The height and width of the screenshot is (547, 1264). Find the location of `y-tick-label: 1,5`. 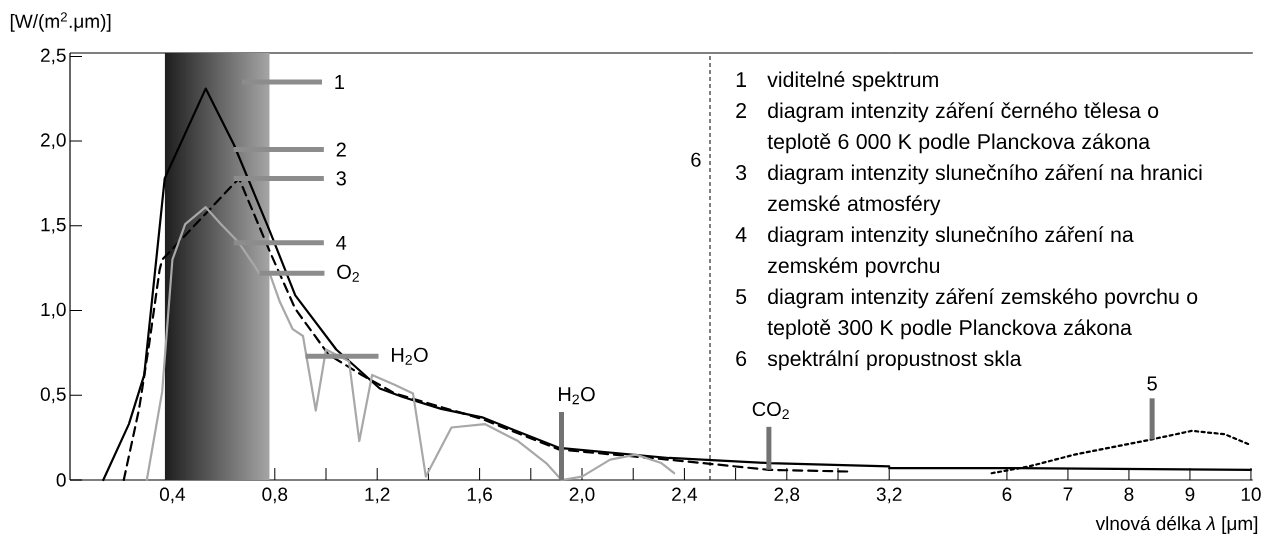

y-tick-label: 1,5 is located at coordinates (53, 226).